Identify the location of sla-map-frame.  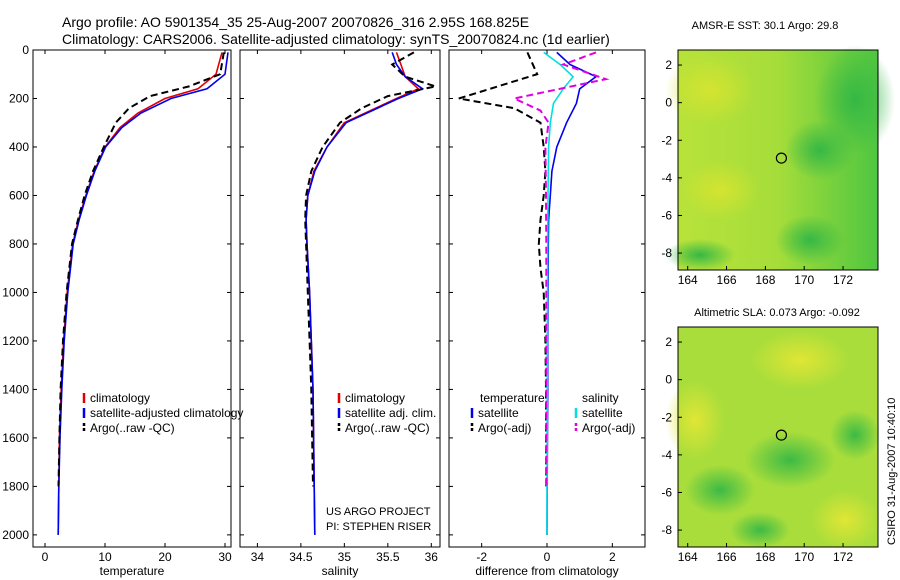
(778, 437).